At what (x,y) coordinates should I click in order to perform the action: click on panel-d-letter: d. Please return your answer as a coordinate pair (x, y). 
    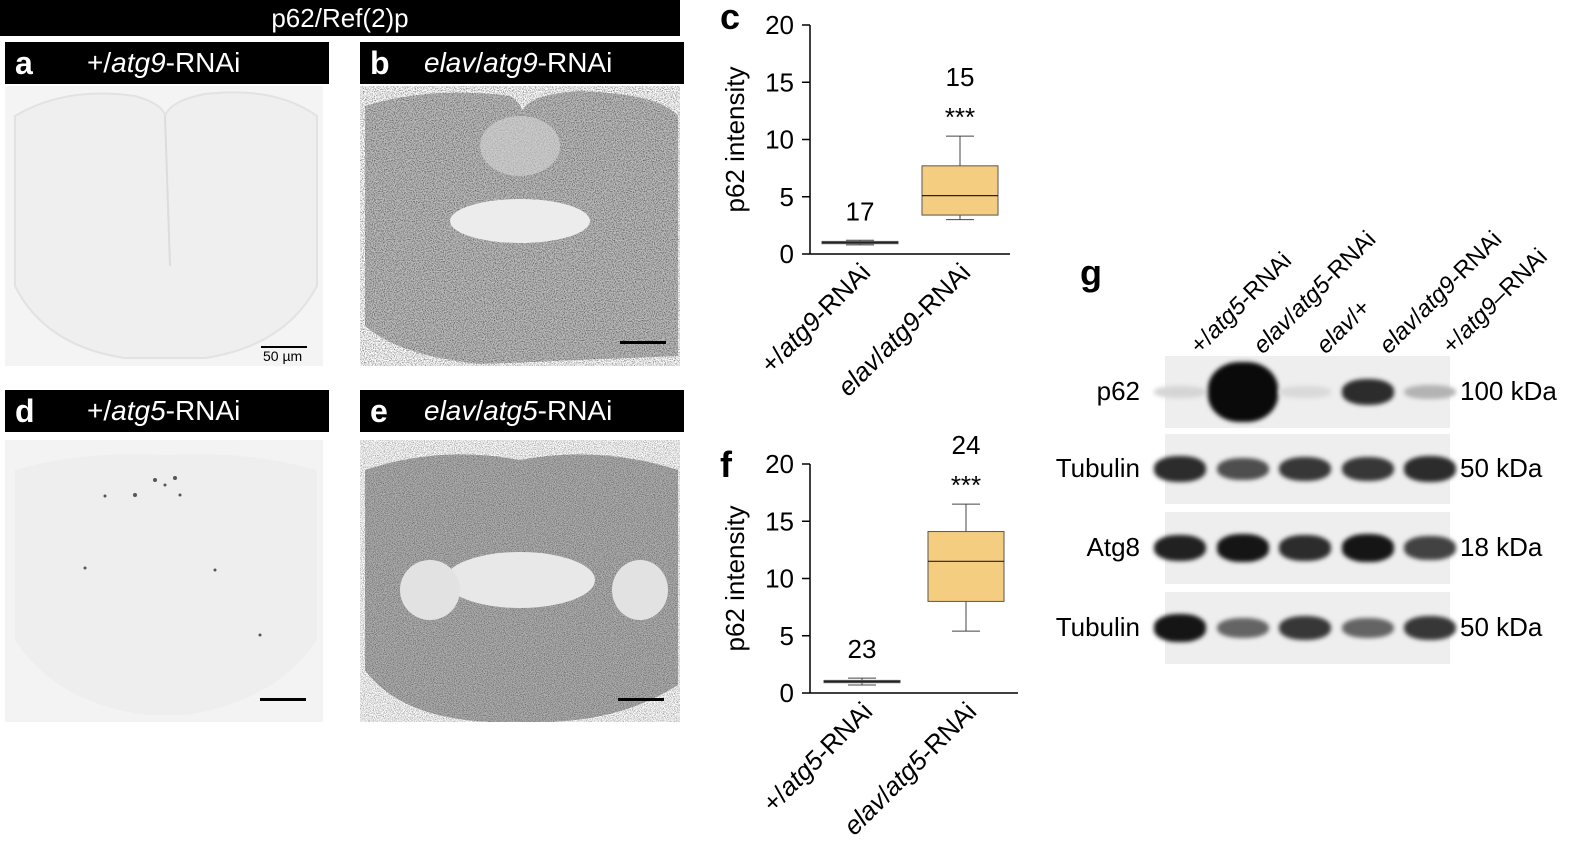
    Looking at the image, I should click on (25, 411).